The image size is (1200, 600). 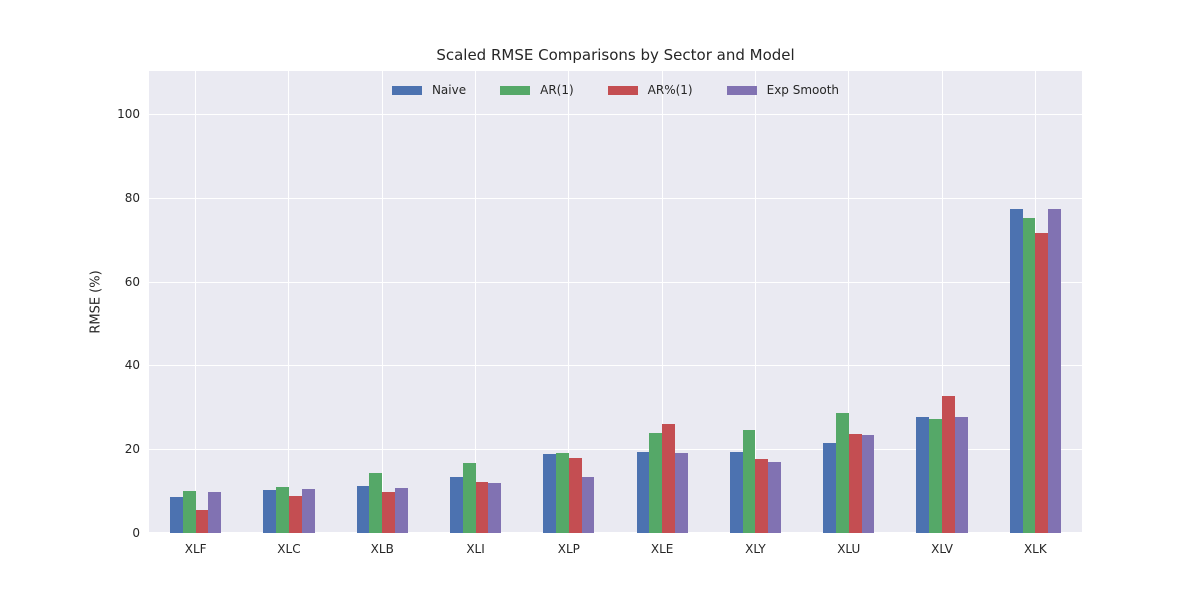 What do you see at coordinates (736, 492) in the screenshot?
I see `bar-xly-naive` at bounding box center [736, 492].